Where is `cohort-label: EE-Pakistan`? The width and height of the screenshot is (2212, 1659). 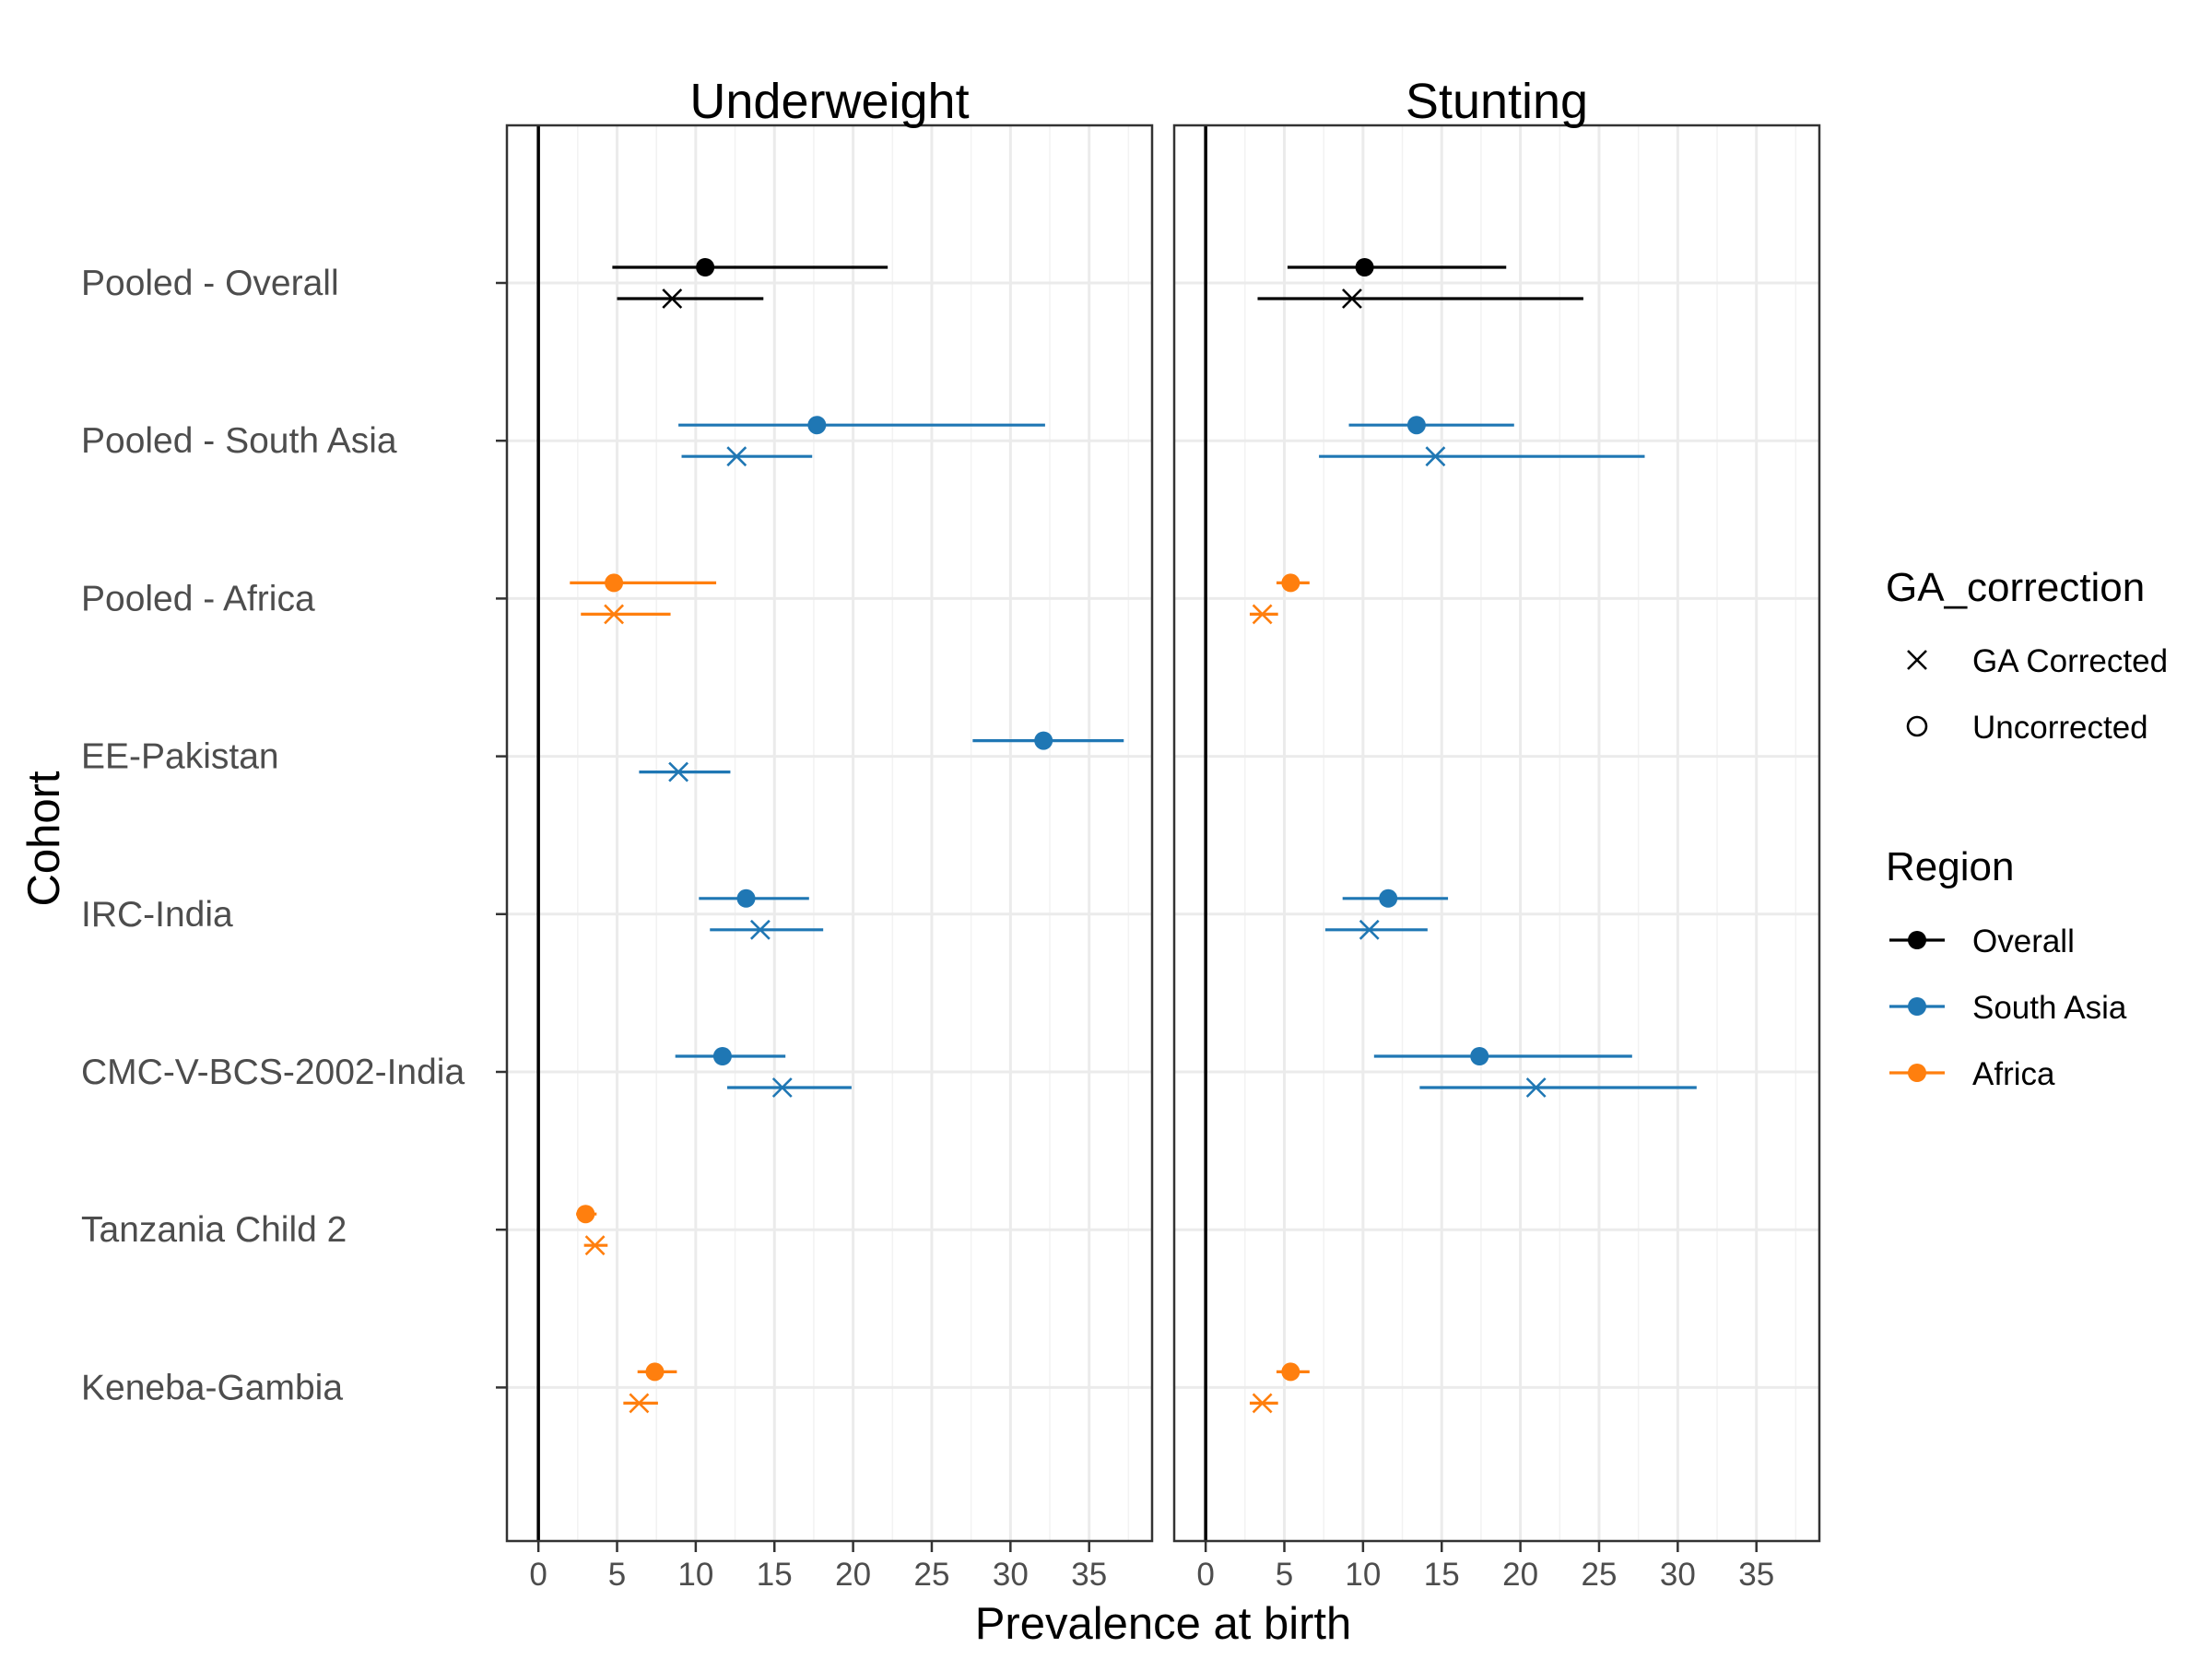
cohort-label: EE-Pakistan is located at coordinates (180, 757).